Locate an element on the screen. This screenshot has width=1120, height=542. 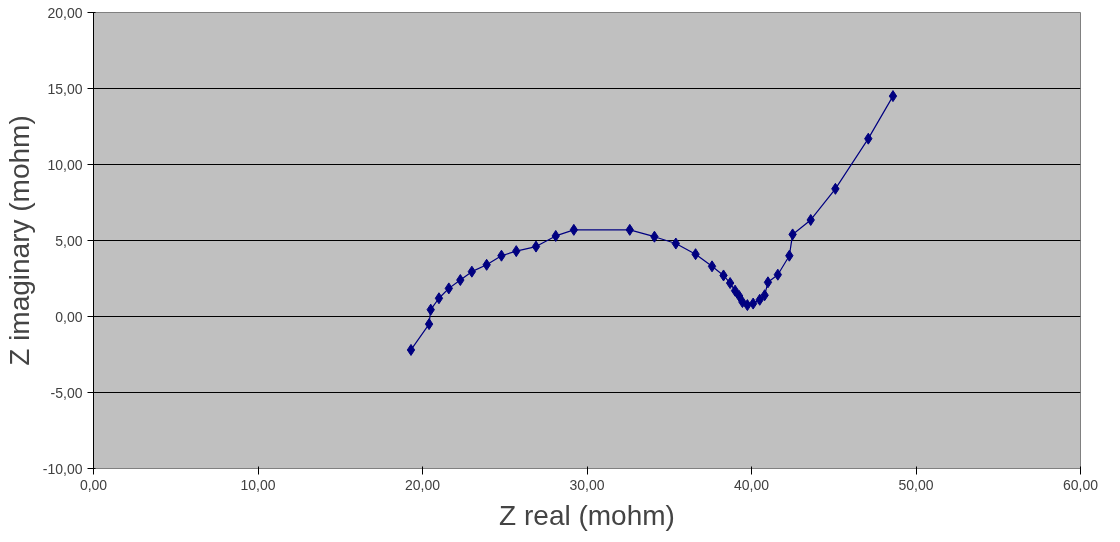
x-tick-label: 30,00 is located at coordinates (587, 484).